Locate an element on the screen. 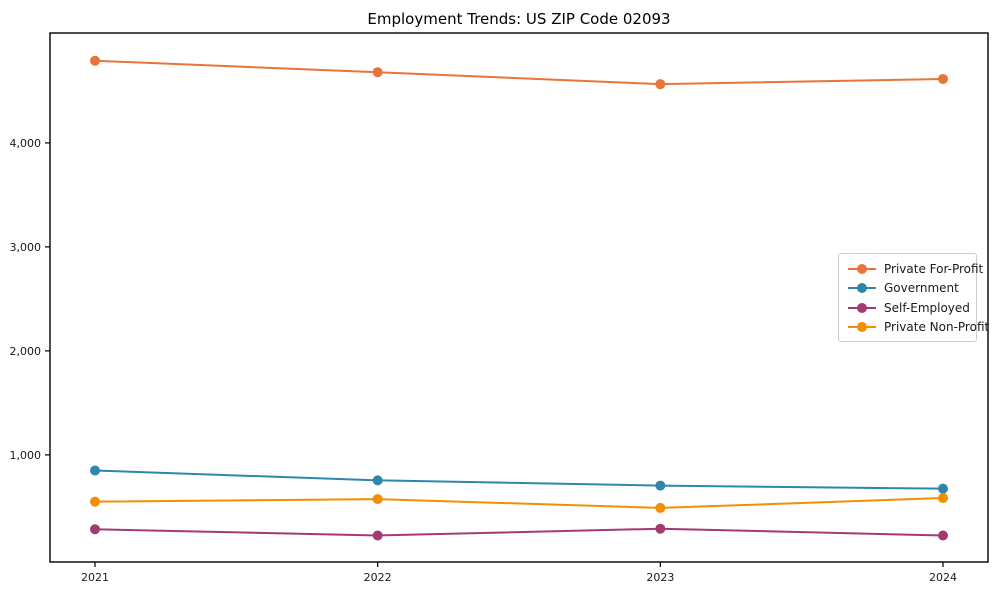  y-axis-tick-label: 4,000 is located at coordinates (26, 143).